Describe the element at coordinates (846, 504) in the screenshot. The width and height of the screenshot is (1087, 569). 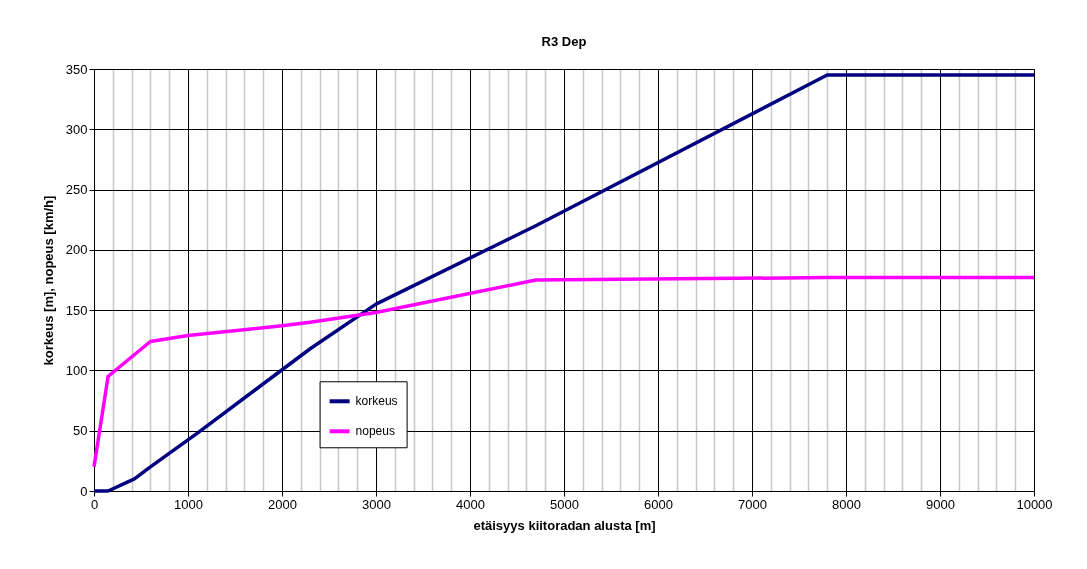
I see `x-tick-label: 8000` at that location.